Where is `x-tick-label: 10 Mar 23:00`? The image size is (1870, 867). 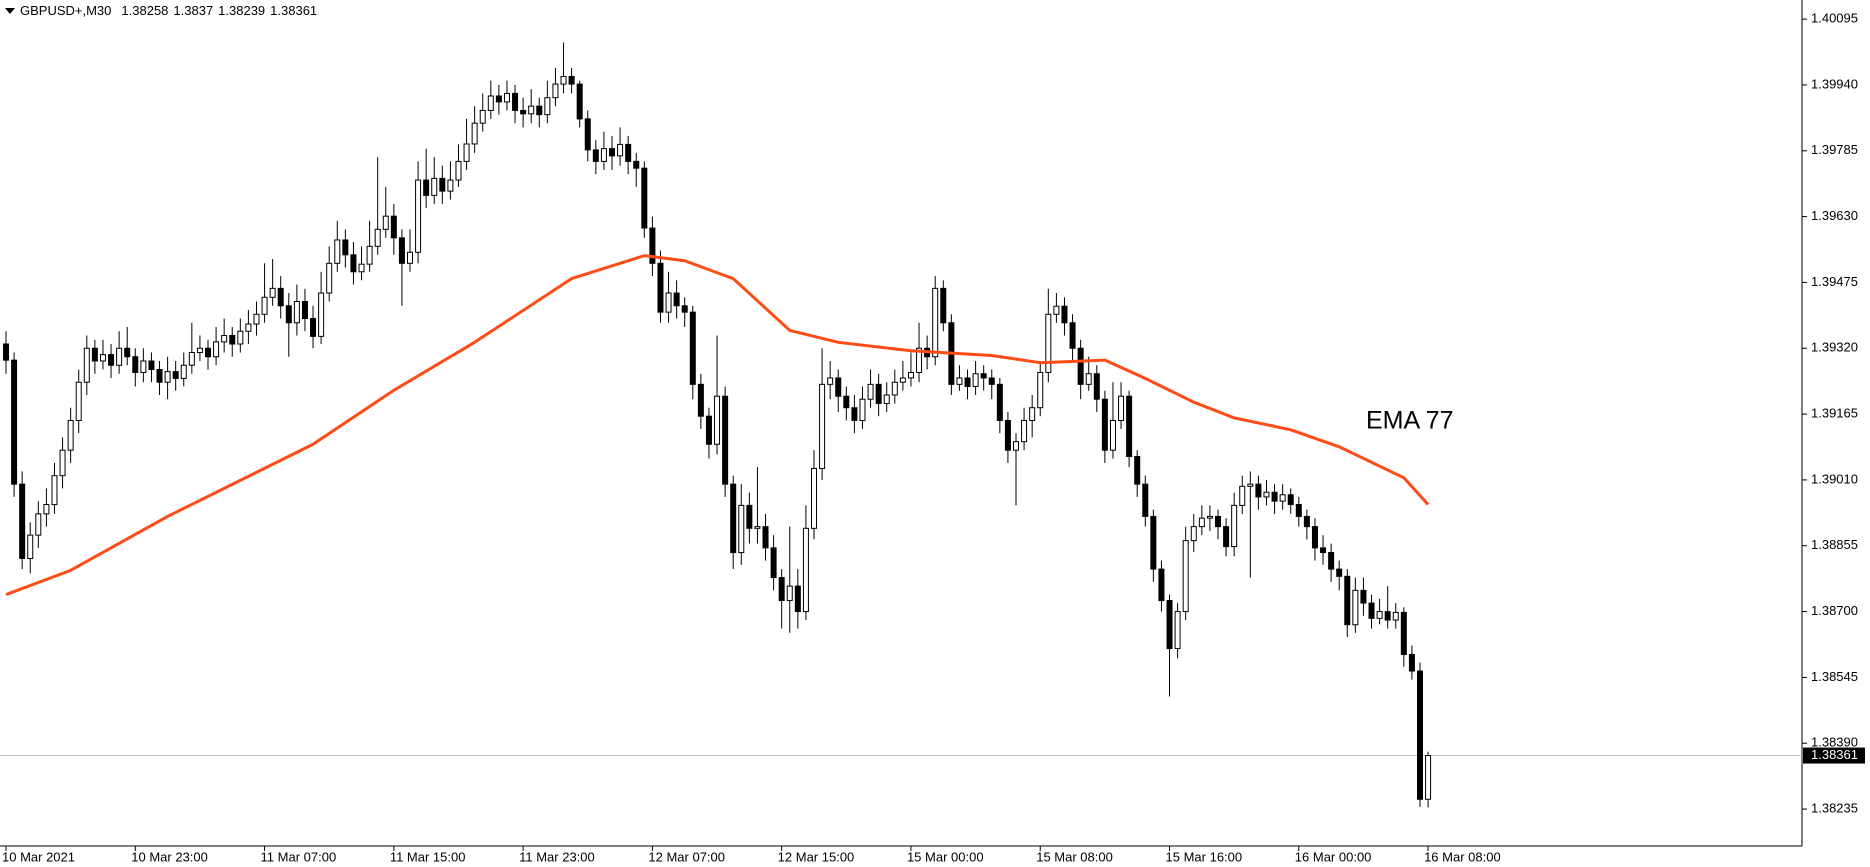 x-tick-label: 10 Mar 23:00 is located at coordinates (169, 856).